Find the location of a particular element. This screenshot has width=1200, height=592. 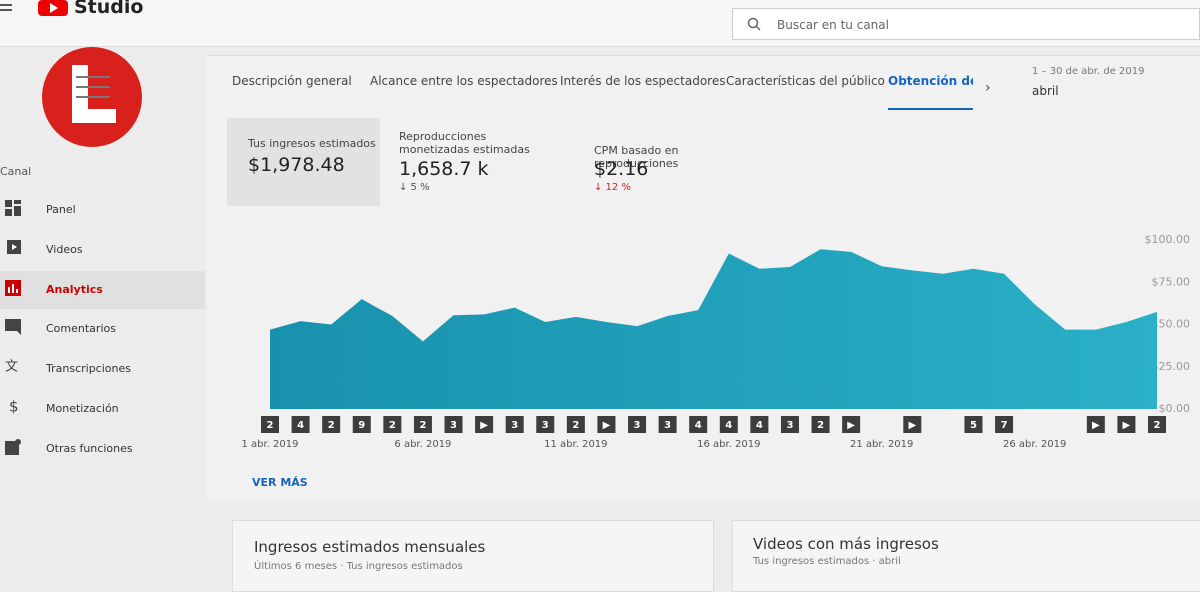

logo-text: Studio is located at coordinates (109, 9).